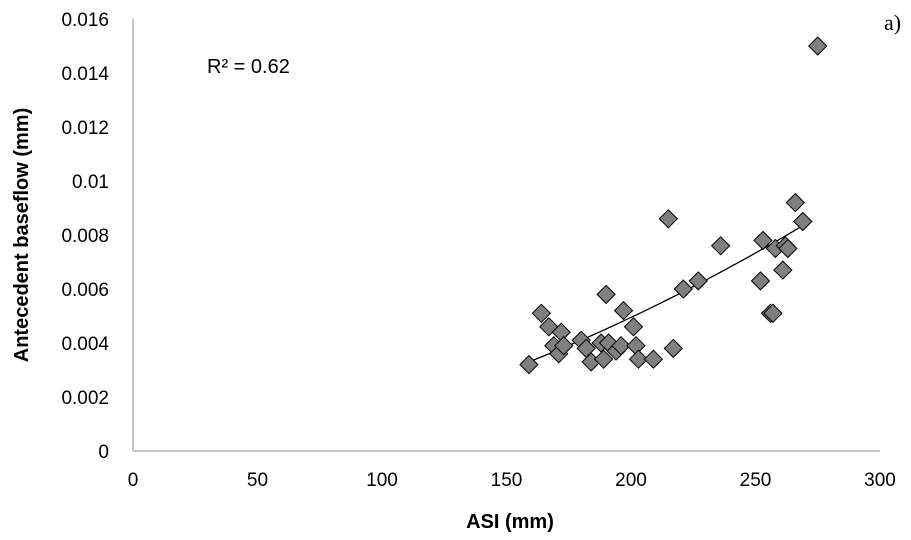 This screenshot has height=540, width=911. I want to click on y-tick-label: 0, so click(103, 452).